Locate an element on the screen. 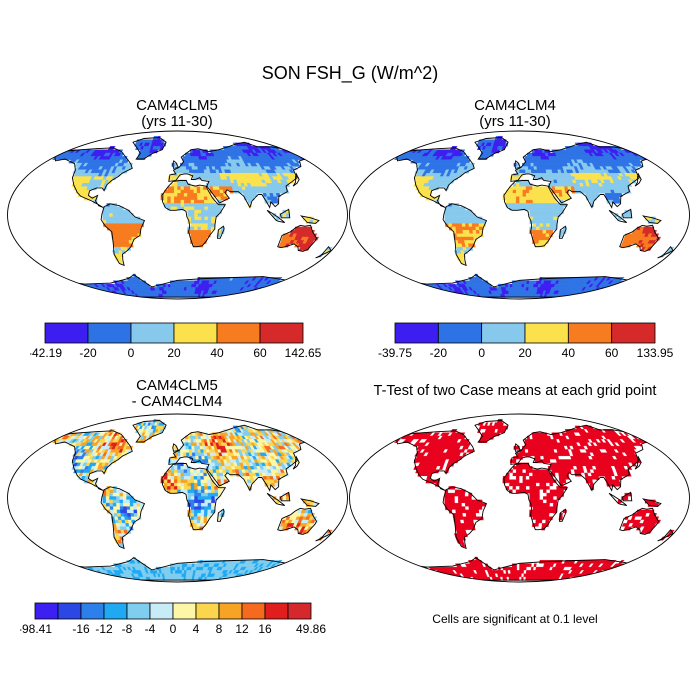  panel-title-clm5: CAM4CLM5 (yrs 11-30) is located at coordinates (177, 114).